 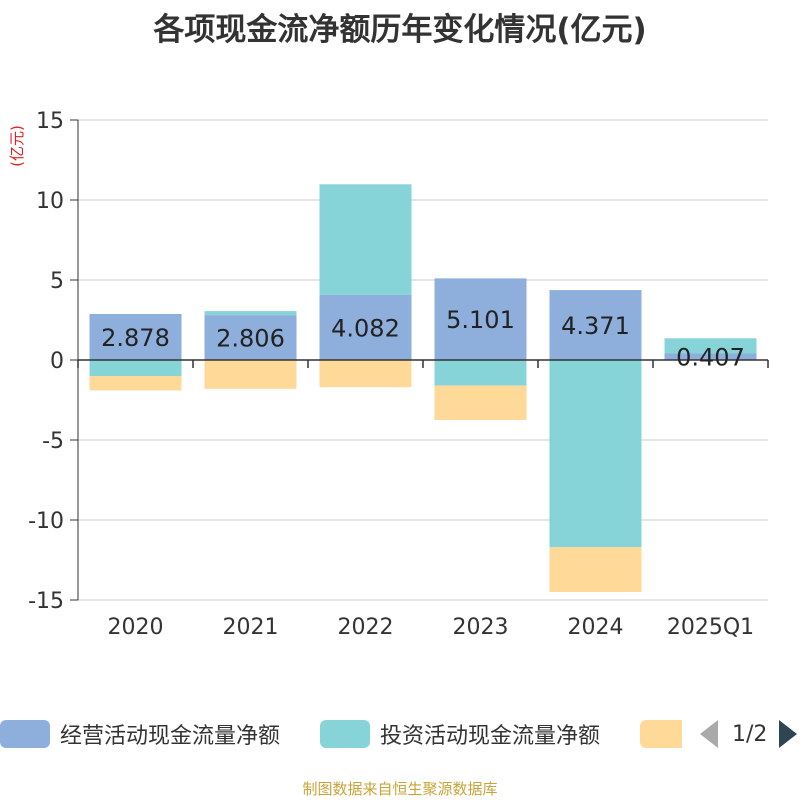 I want to click on pager-text: 1/2, so click(x=750, y=734).